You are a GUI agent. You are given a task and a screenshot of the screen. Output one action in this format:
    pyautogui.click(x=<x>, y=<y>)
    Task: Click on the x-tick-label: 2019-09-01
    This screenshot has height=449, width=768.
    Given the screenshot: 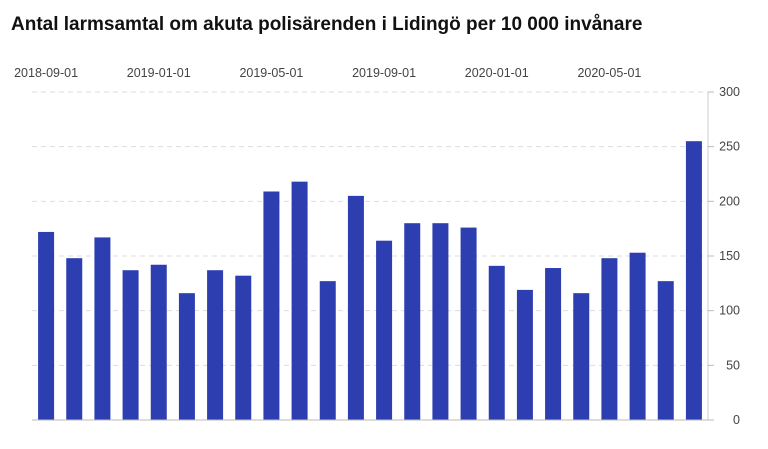 What is the action you would take?
    pyautogui.click(x=384, y=73)
    